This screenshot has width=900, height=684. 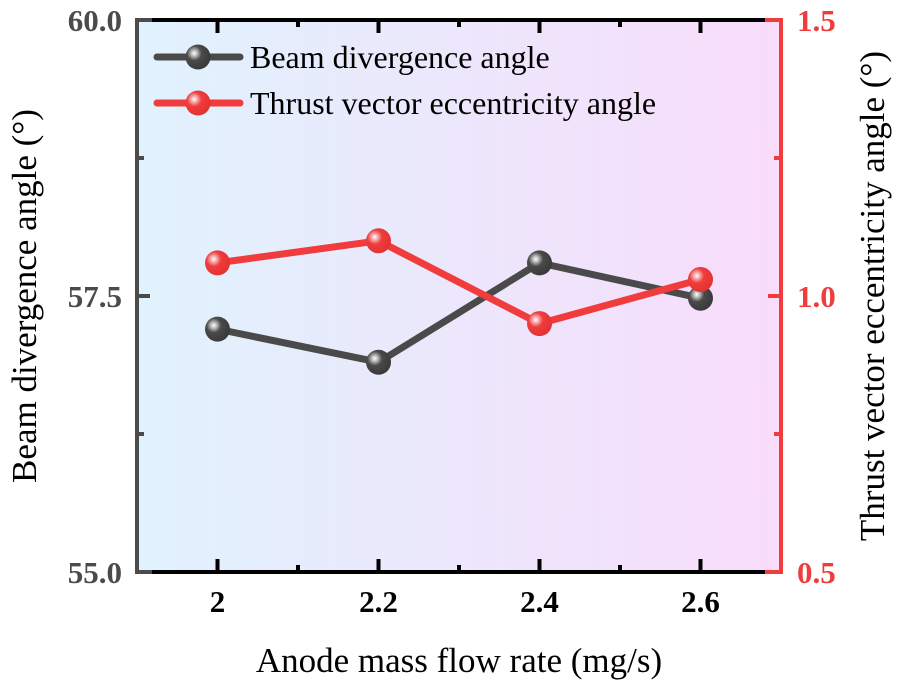 What do you see at coordinates (816, 20) in the screenshot?
I see `y2-tick-label: 1.5` at bounding box center [816, 20].